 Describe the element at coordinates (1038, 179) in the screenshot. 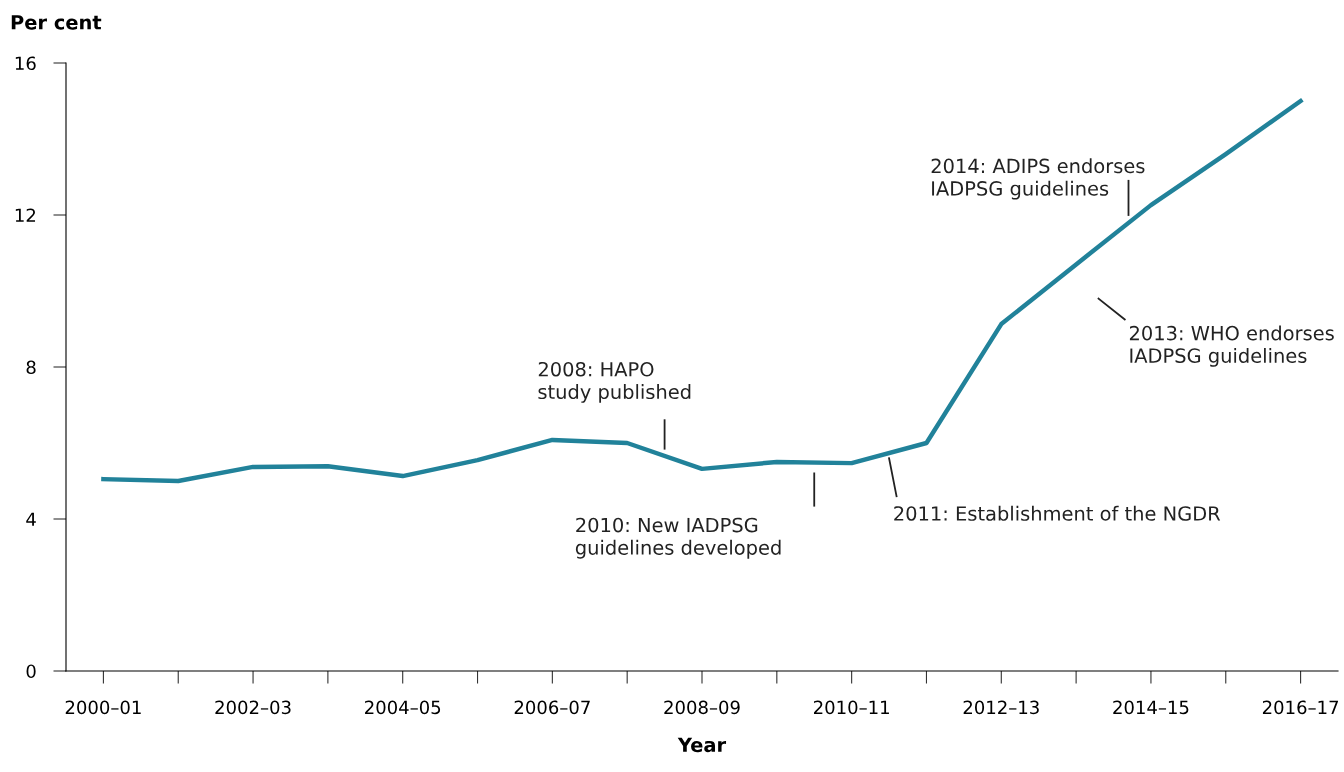

I see `annotation: 2014: ADIPS endorses IADPSG guidelines` at that location.